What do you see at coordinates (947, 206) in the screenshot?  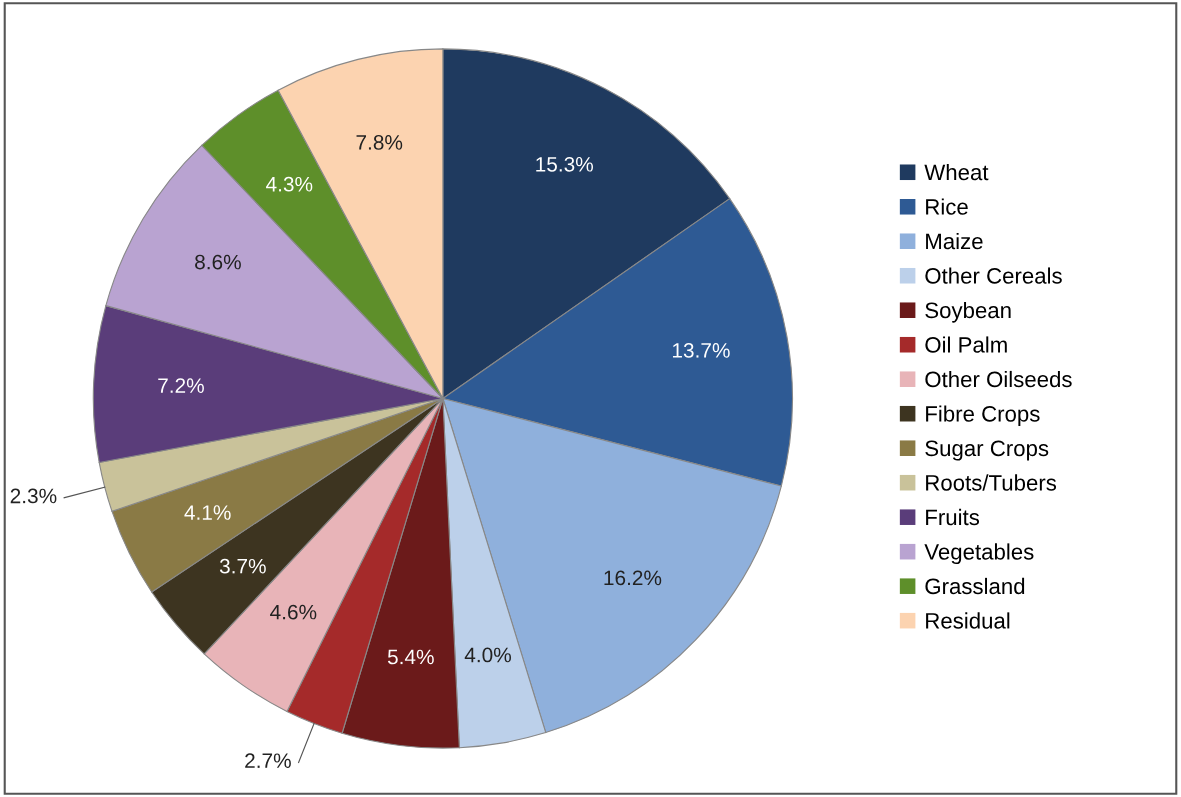 I see `legend-label: Rice` at bounding box center [947, 206].